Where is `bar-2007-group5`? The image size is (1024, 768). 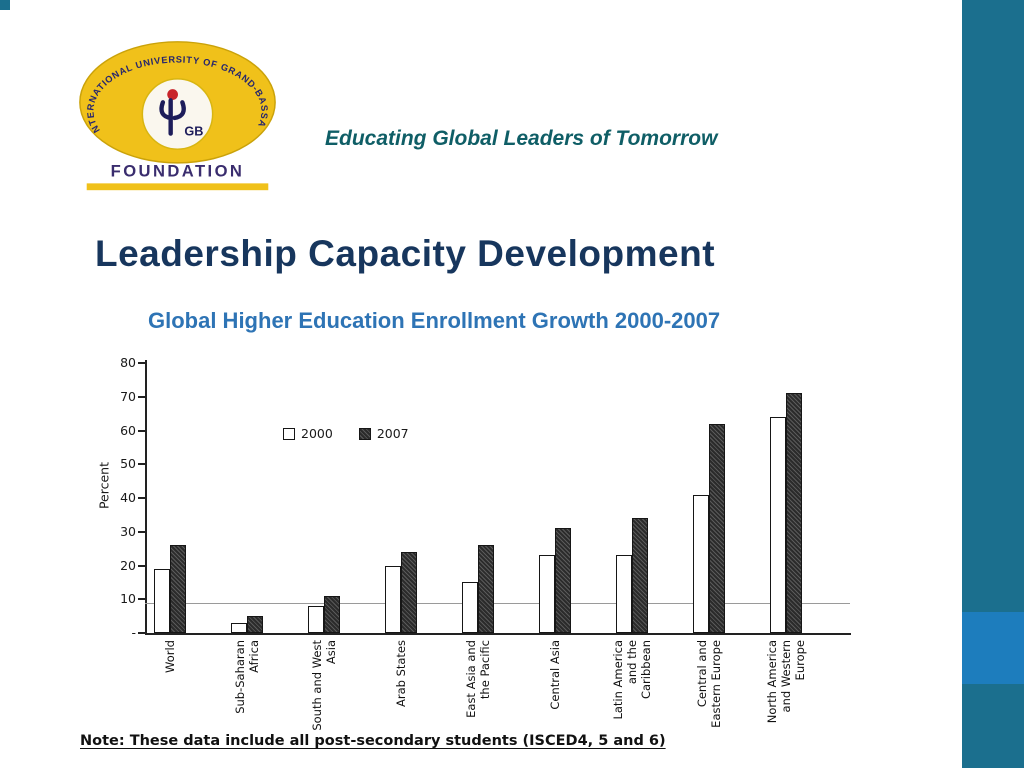
bar-2007-group5 is located at coordinates (486, 589).